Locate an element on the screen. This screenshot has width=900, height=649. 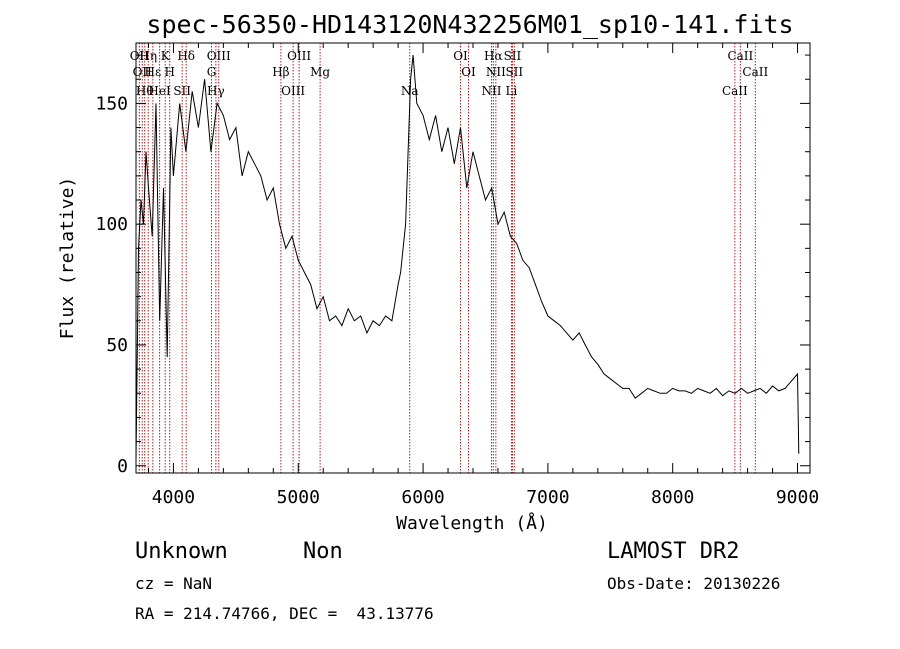
x-axis-label: Wavelength (Å) is located at coordinates (472, 523).